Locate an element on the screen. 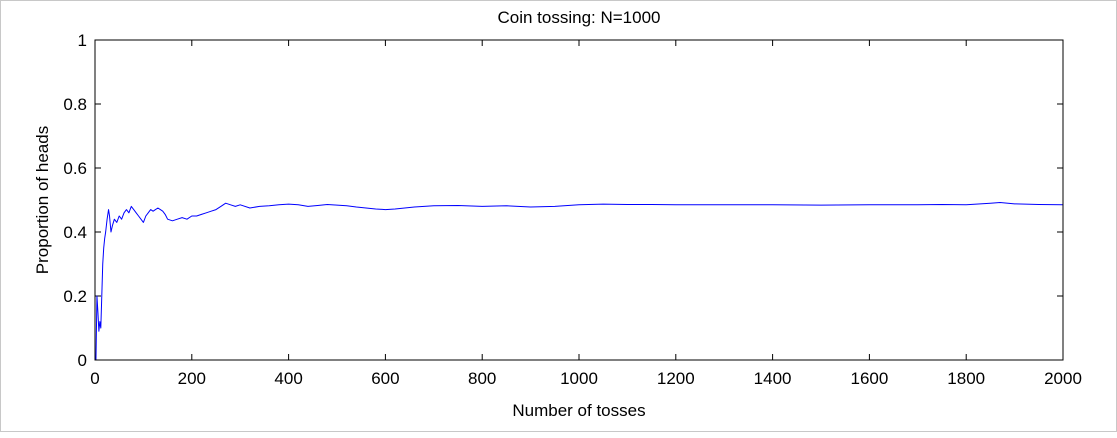 This screenshot has width=1117, height=438. x-tick-label: 2000 is located at coordinates (1063, 378).